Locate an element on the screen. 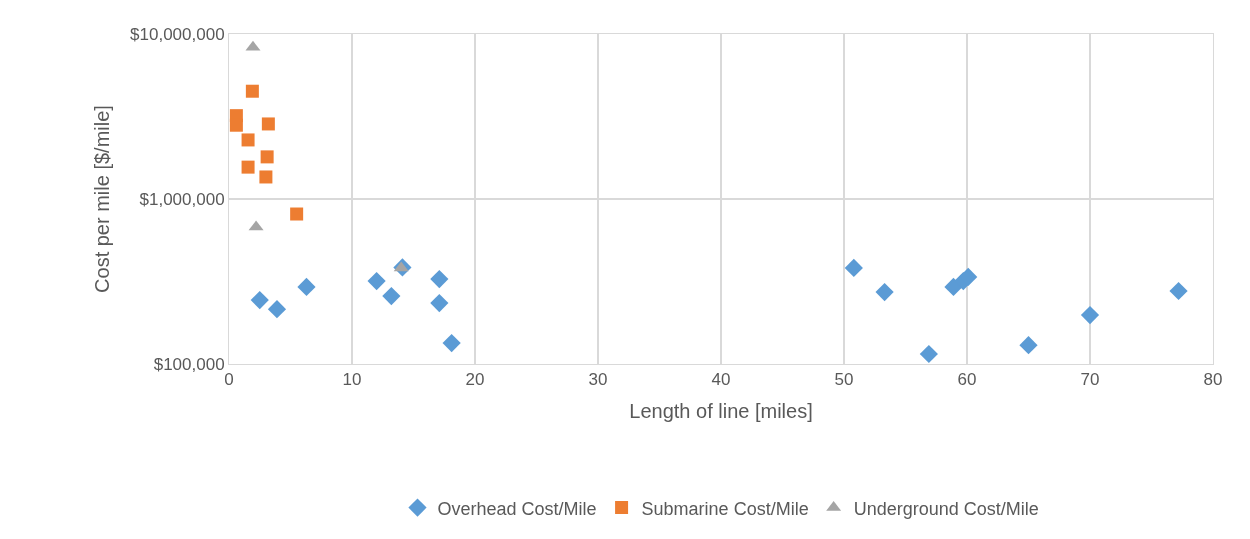 This screenshot has height=539, width=1250. x-tick-label: 20 is located at coordinates (475, 380).